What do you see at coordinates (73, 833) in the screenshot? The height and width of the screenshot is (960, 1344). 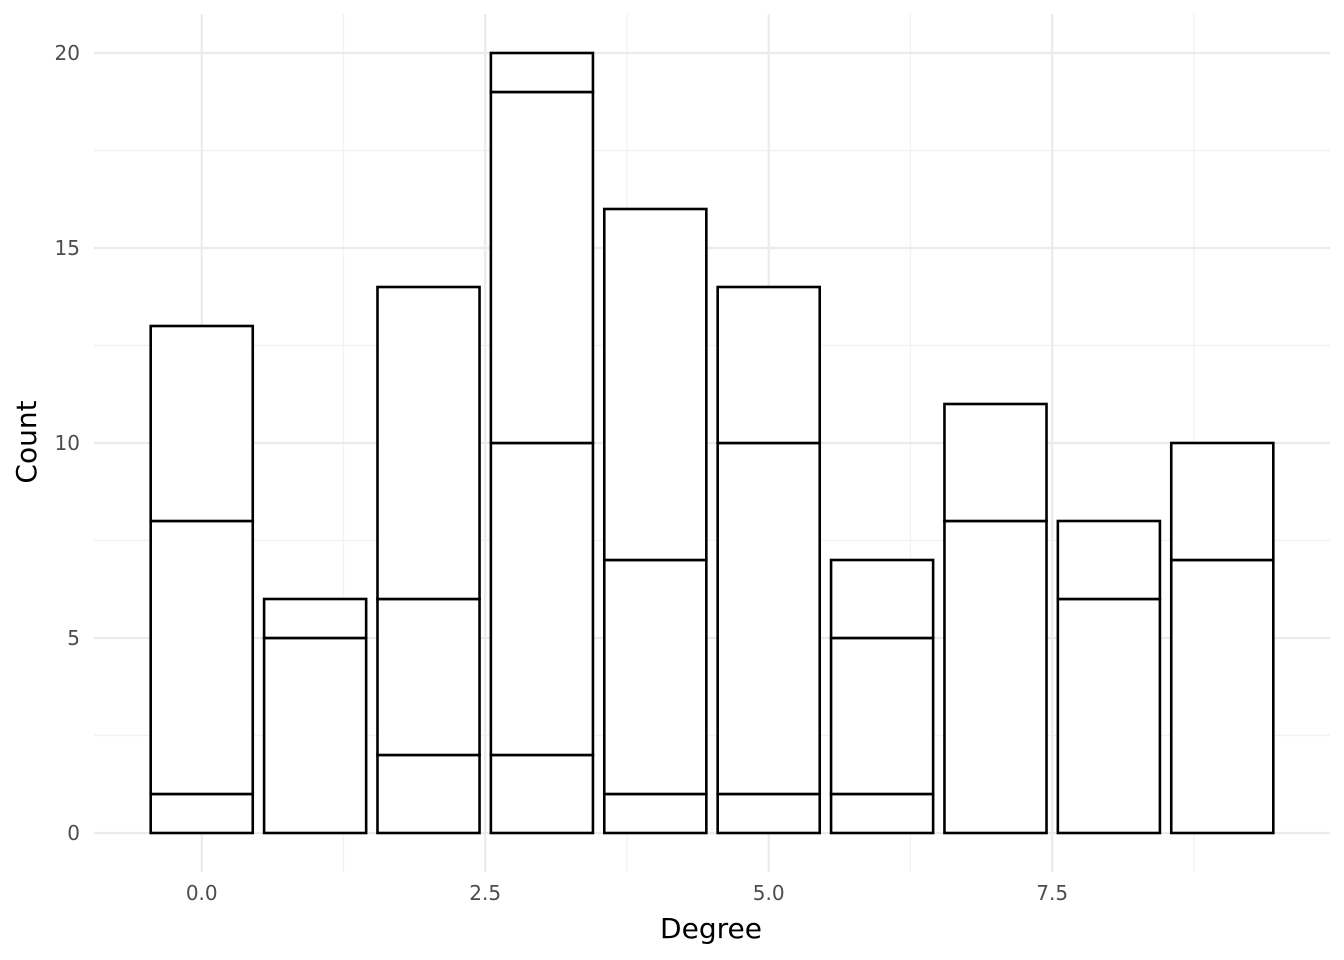 I see `y-tick-label: 0` at bounding box center [73, 833].